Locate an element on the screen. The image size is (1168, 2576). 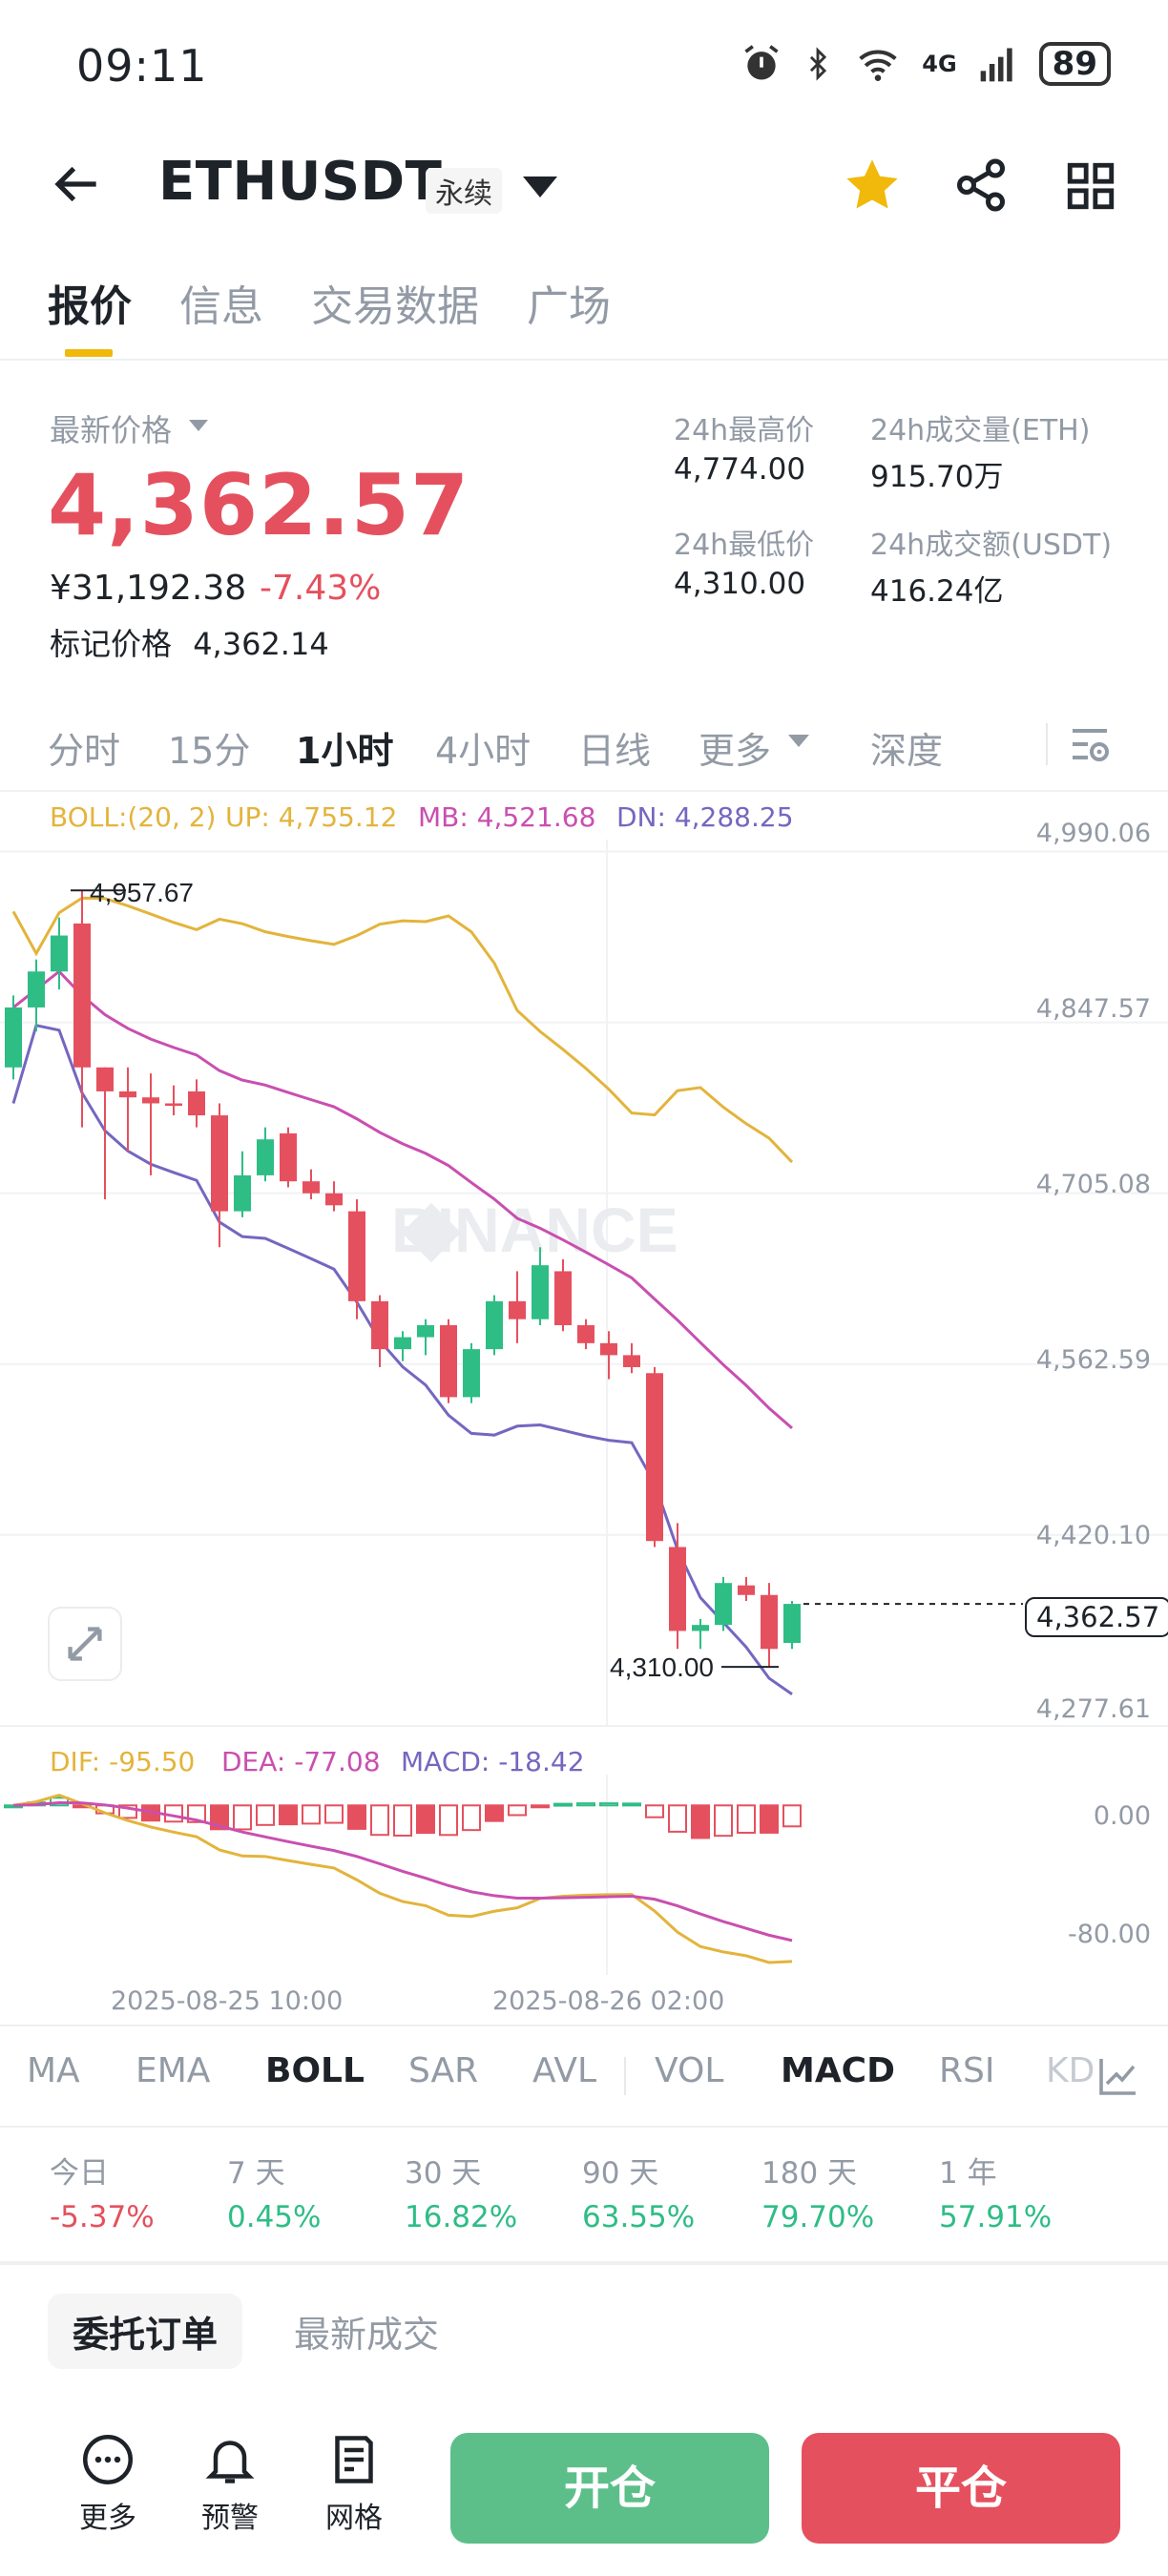
latest-price-label: 最新价格 is located at coordinates (111, 430).